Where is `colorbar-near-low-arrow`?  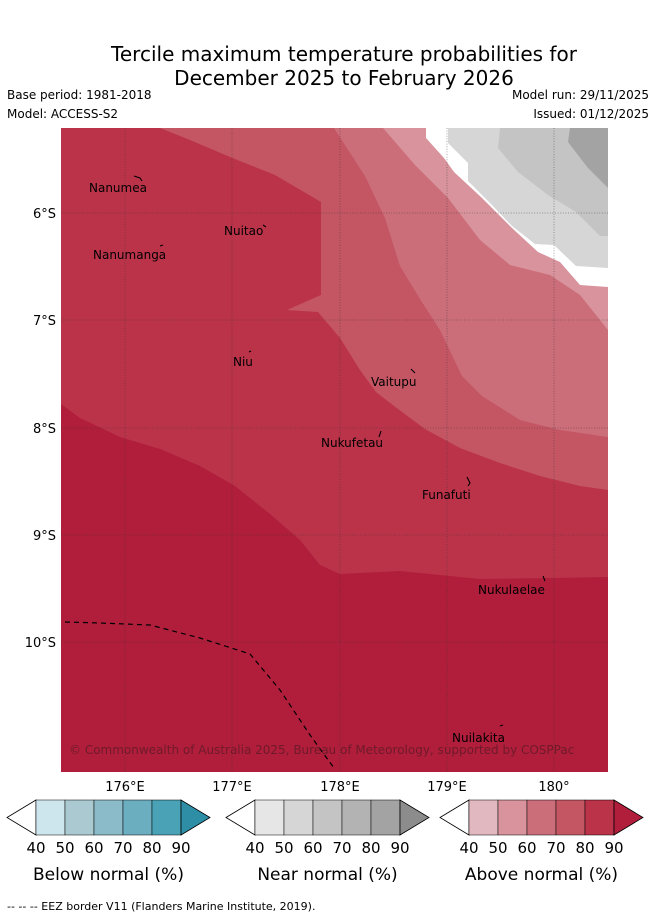 colorbar-near-low-arrow is located at coordinates (240, 817).